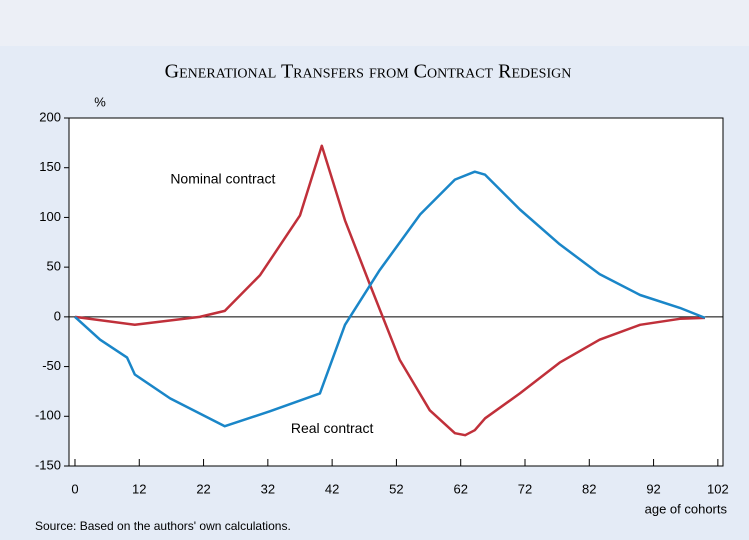  Describe the element at coordinates (268, 488) in the screenshot. I see `x-tick-label: 32` at that location.